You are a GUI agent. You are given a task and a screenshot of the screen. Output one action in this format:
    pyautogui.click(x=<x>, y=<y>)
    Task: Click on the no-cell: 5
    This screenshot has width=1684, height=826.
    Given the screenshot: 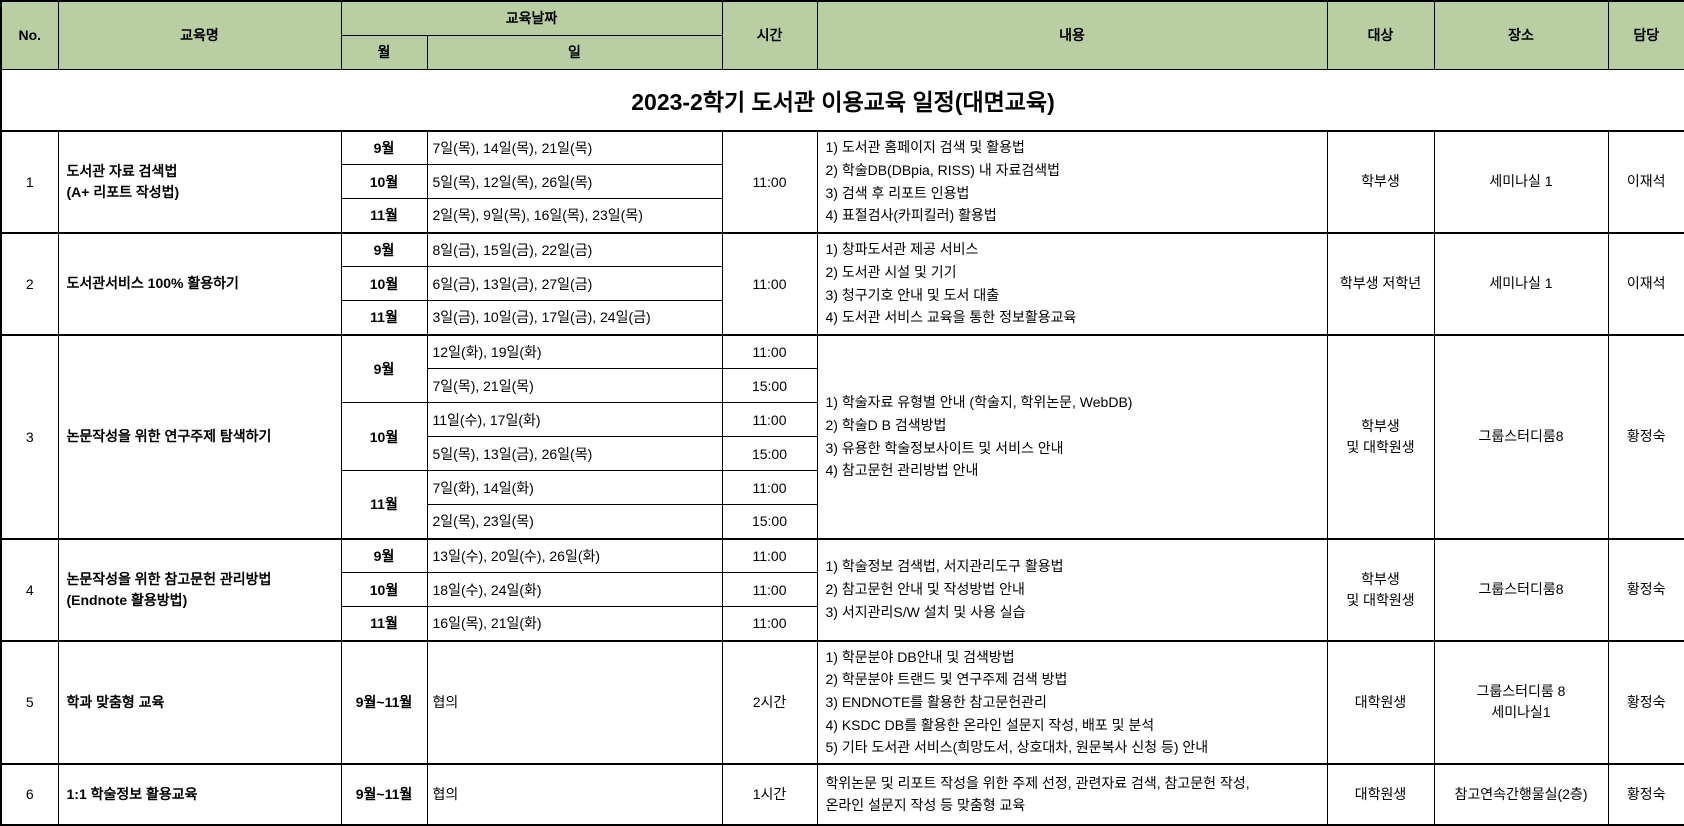 What is the action you would take?
    pyautogui.click(x=29, y=702)
    